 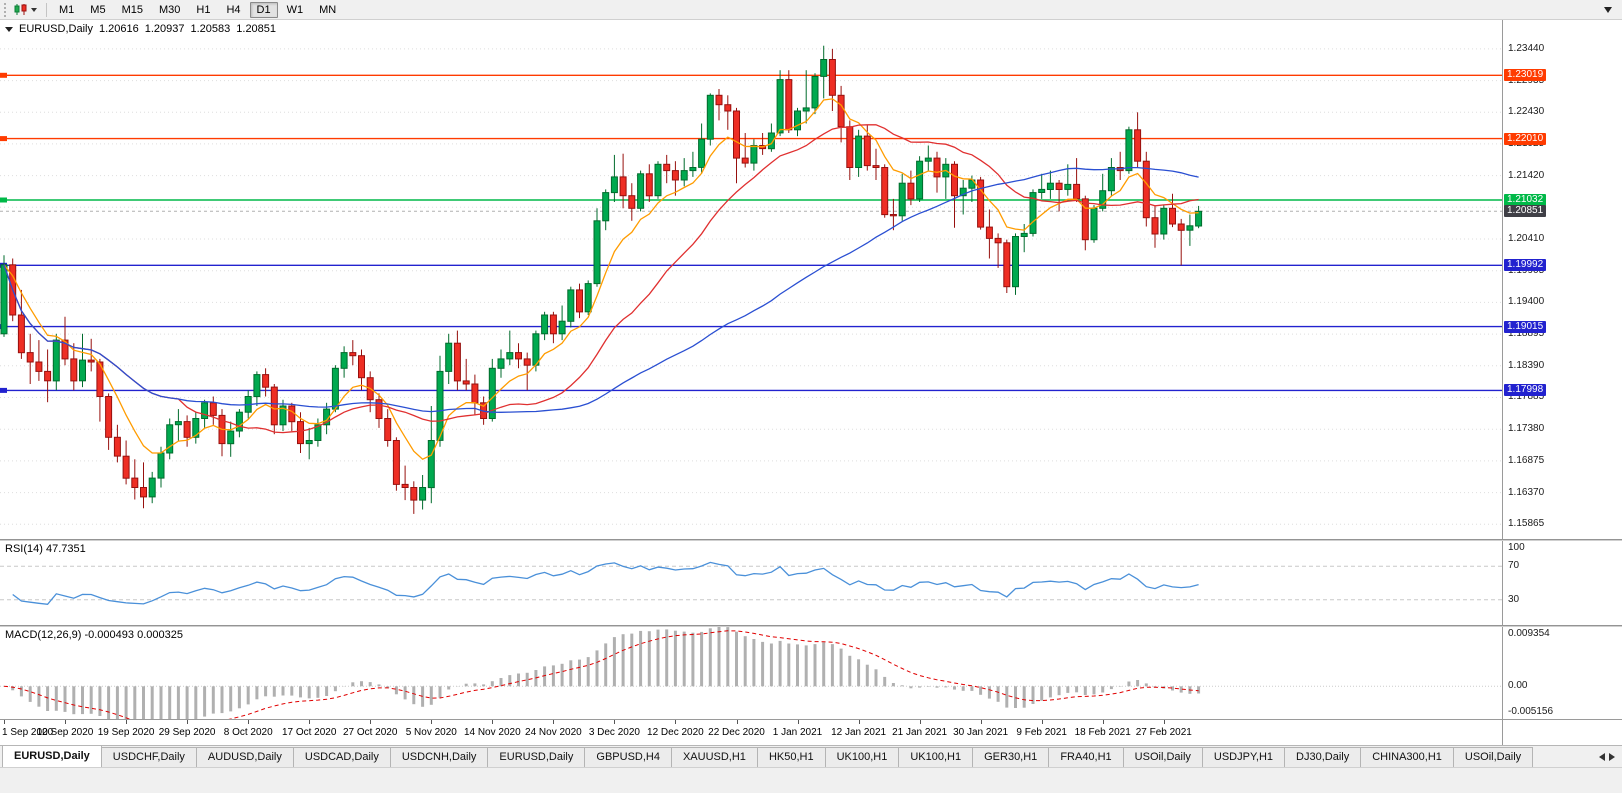 I want to click on date-axis-label: 19 Sep 2020, so click(x=126, y=732).